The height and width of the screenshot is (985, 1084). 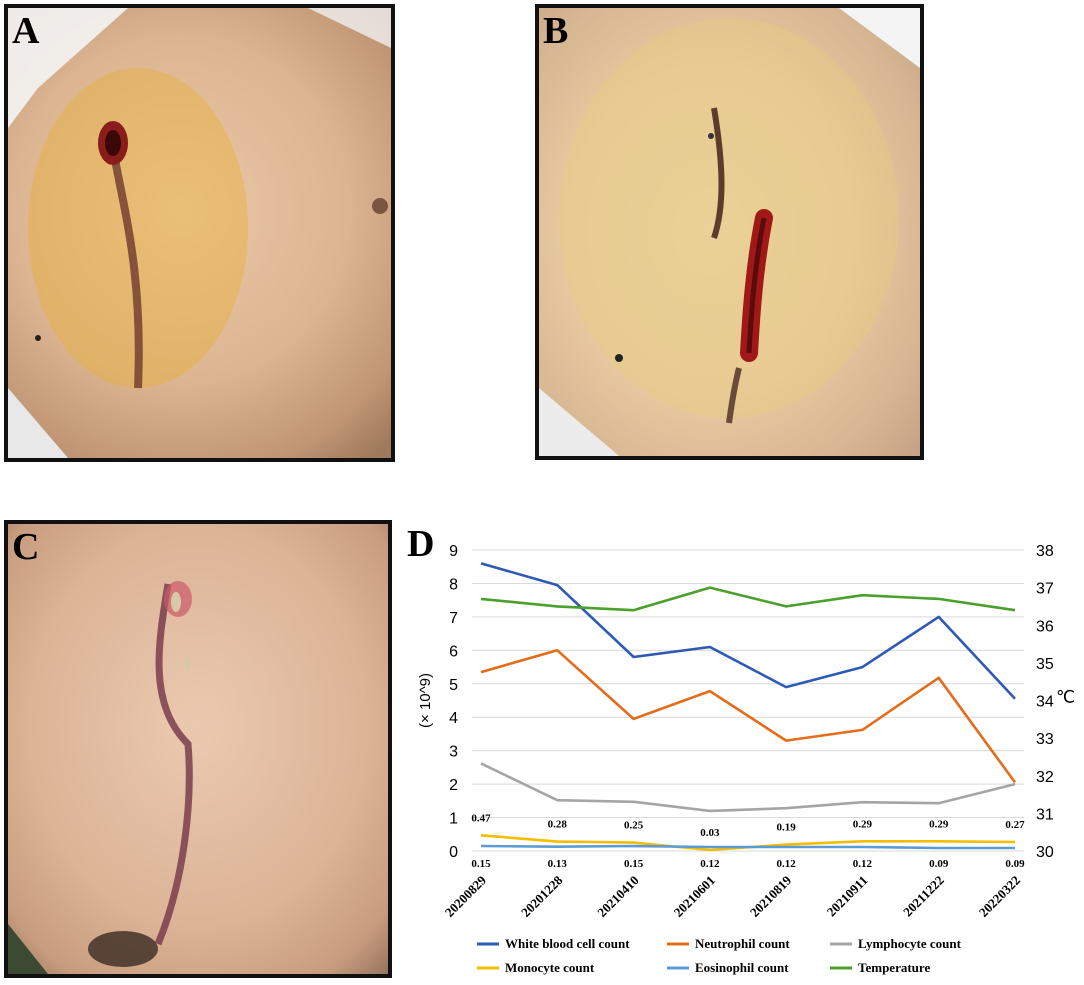 I want to click on y2-tick-label: 33, so click(x=1045, y=739).